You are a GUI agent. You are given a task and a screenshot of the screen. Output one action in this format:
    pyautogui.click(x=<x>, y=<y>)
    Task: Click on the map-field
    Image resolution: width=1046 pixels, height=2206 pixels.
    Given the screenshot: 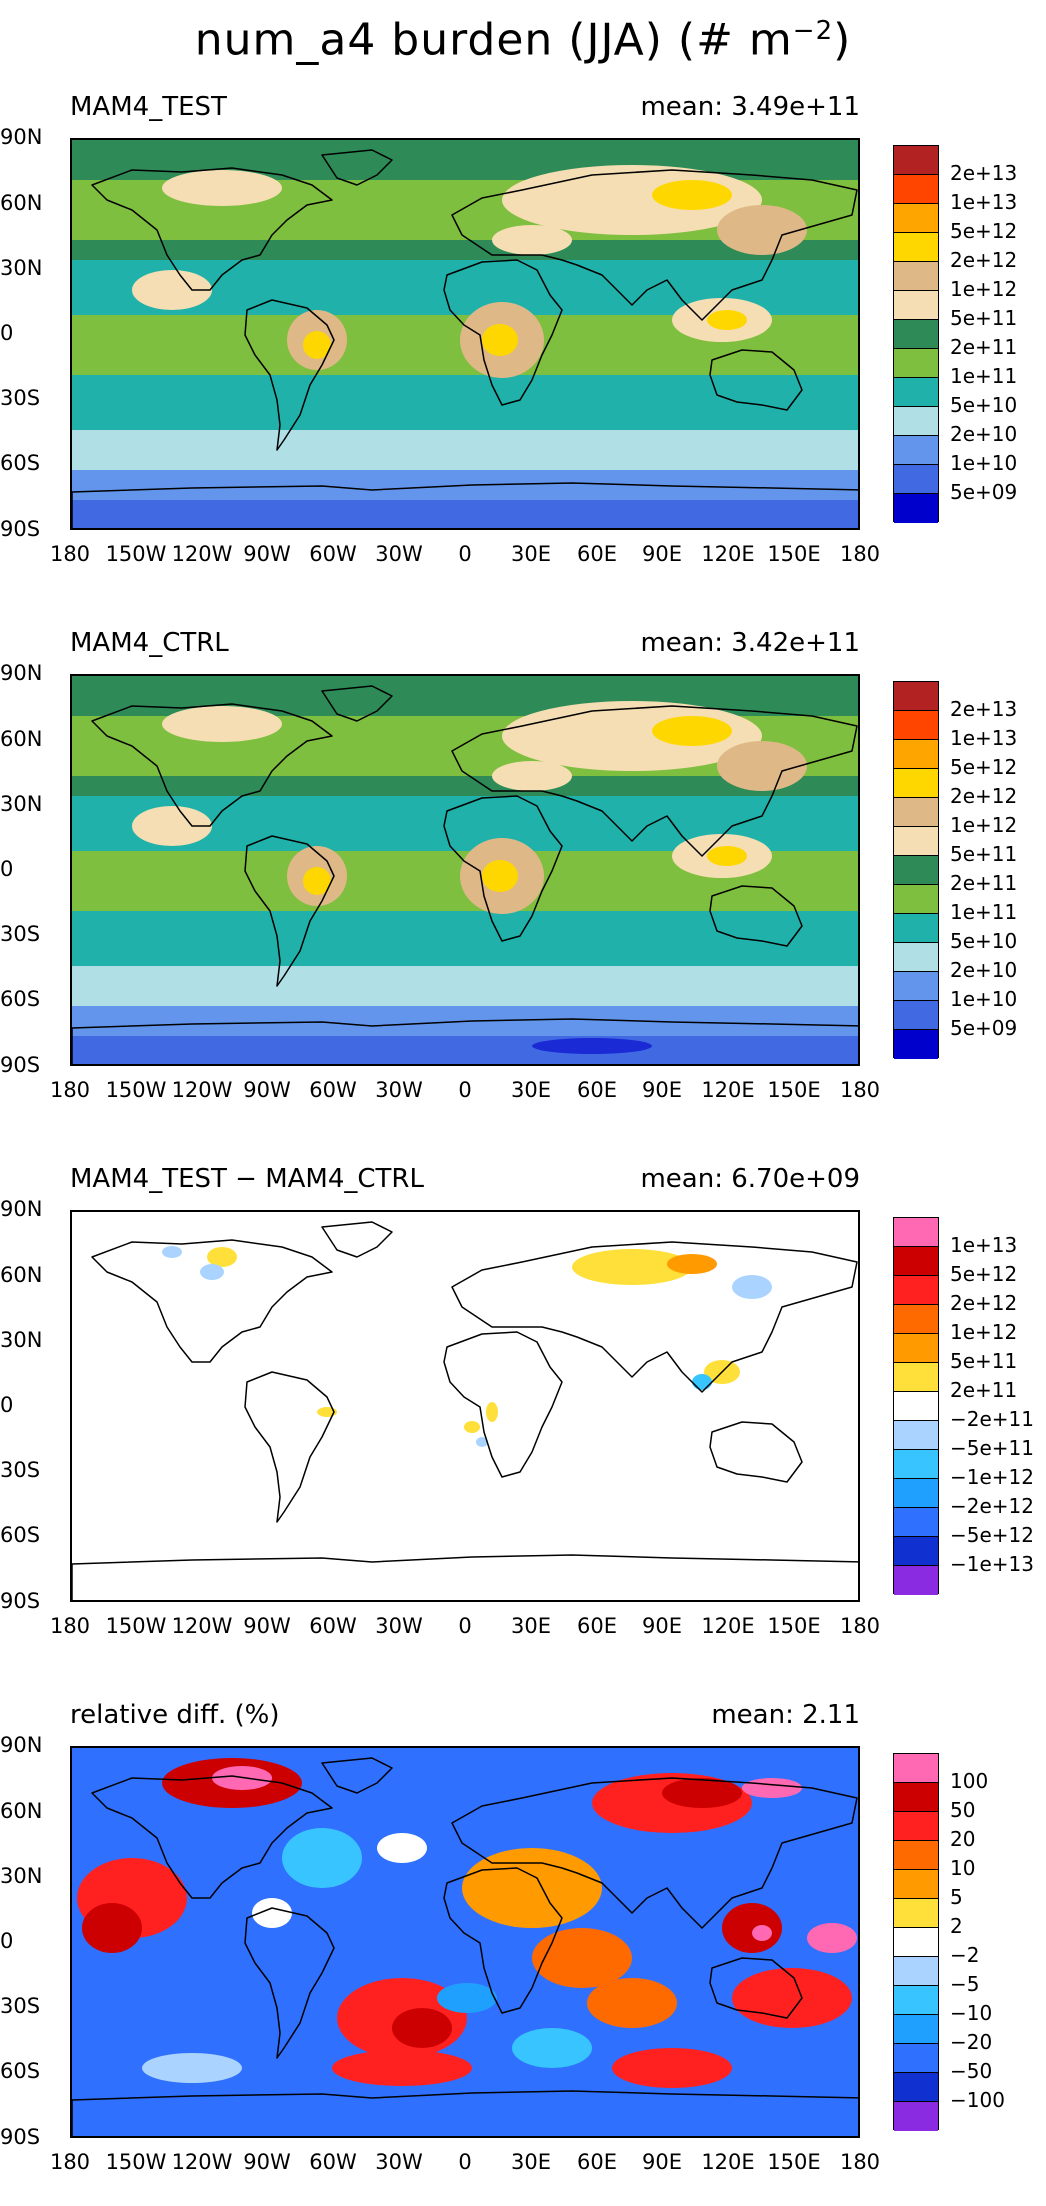 What is the action you would take?
    pyautogui.click(x=465, y=1942)
    